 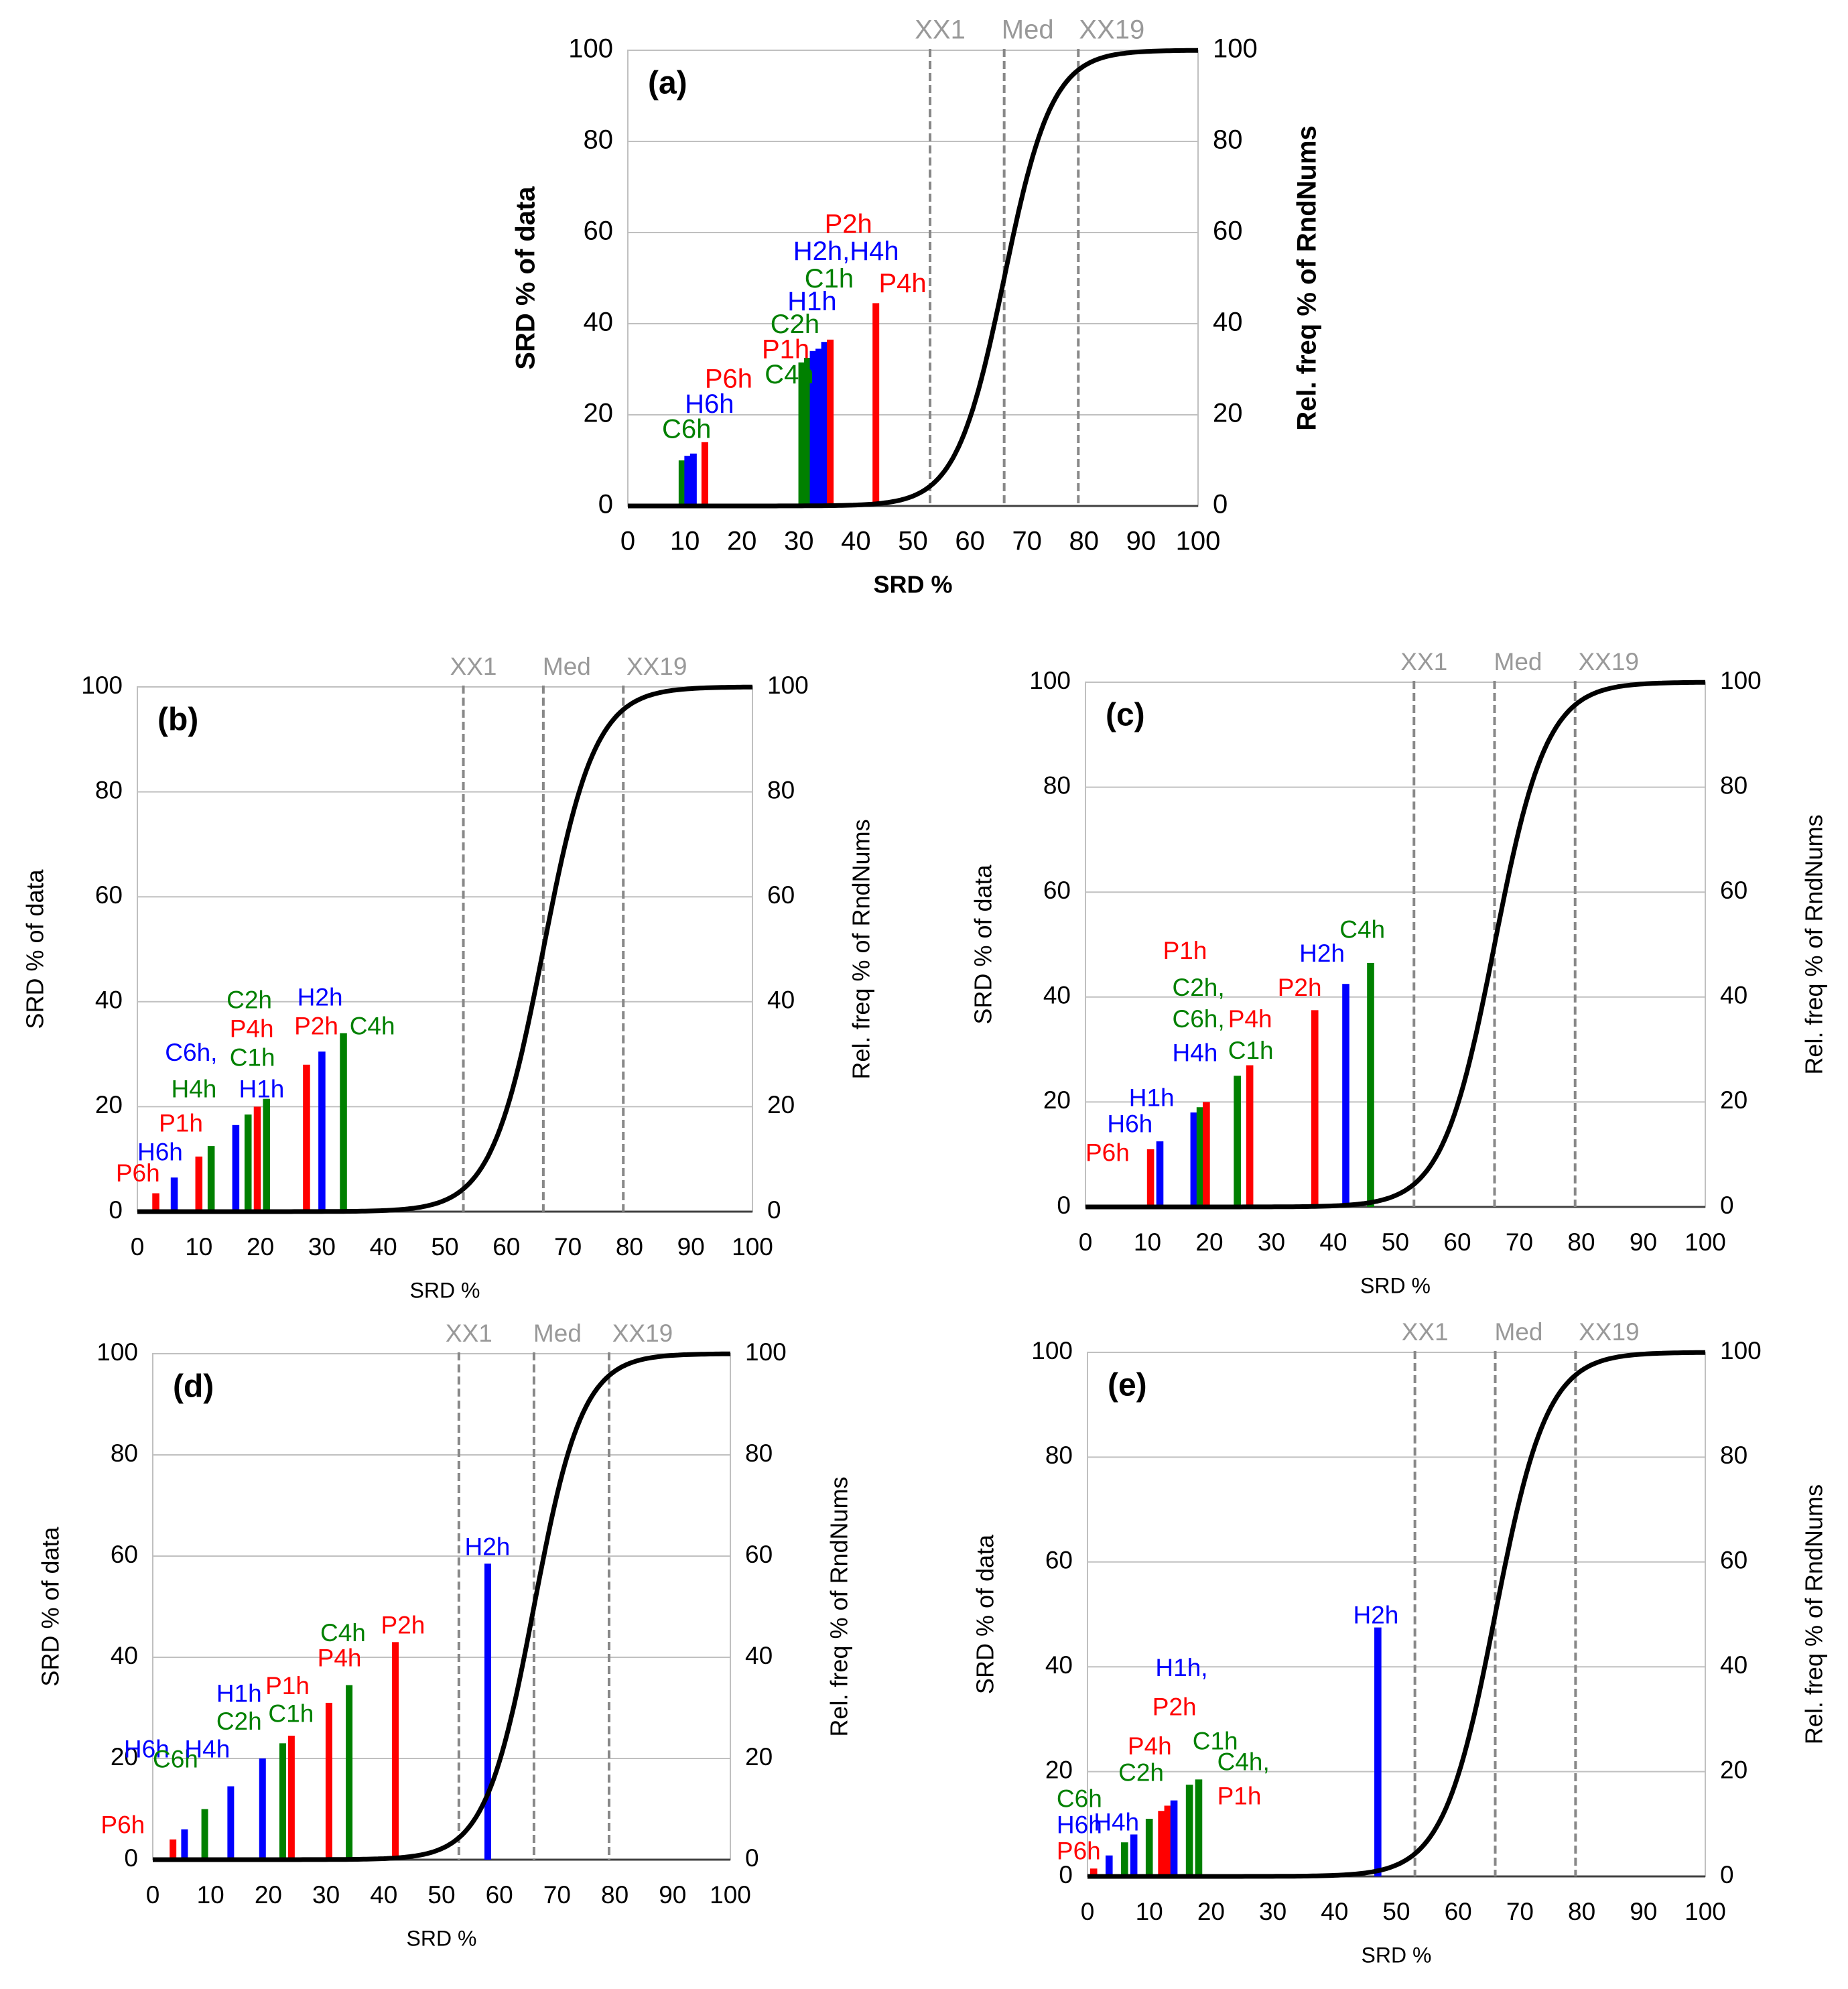 I want to click on bar-label-c6h: C6h,, so click(x=1199, y=1019).